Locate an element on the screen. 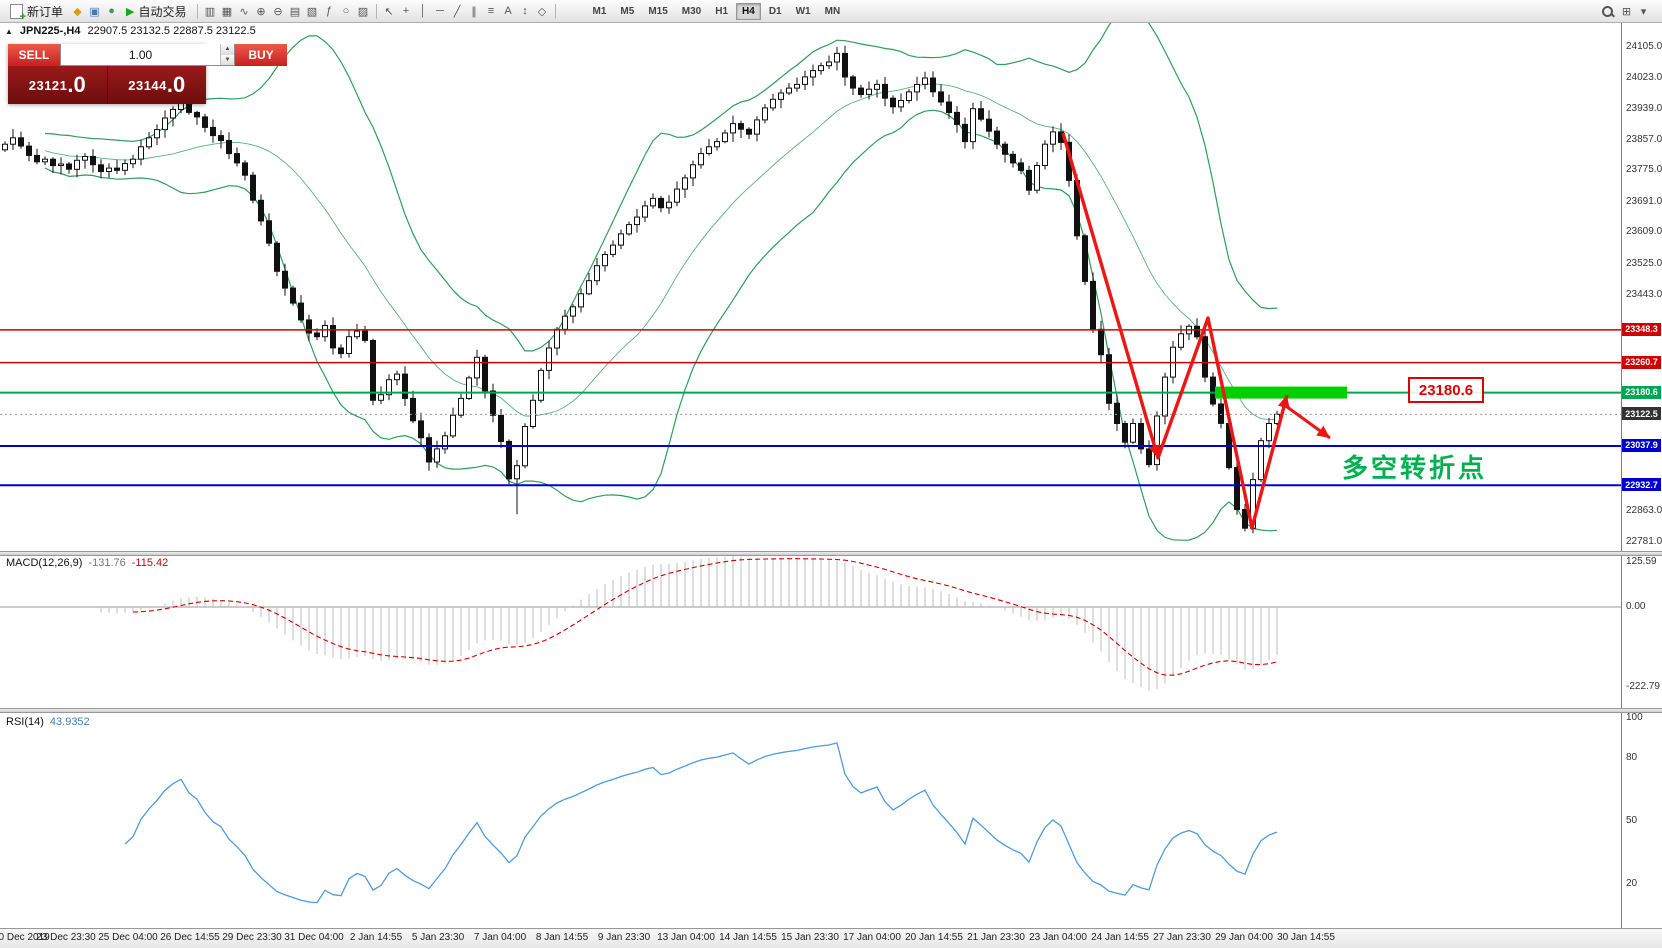 The width and height of the screenshot is (1662, 948). timeframe-group: M1 M5 M15 M30 H1 H4 D1 W1 MN is located at coordinates (717, 11).